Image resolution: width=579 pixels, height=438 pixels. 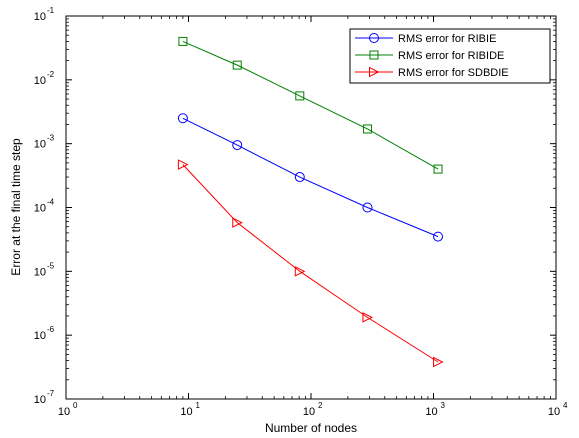 I want to click on x-tick-label: 10², so click(x=313, y=409).